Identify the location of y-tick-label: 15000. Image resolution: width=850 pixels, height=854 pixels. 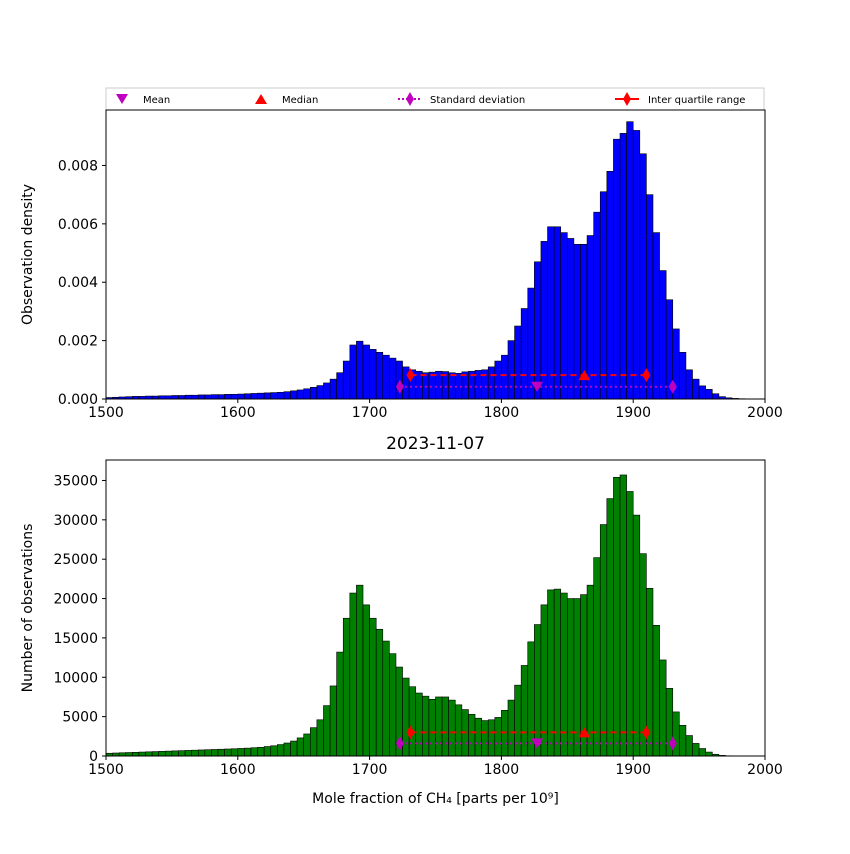
(75, 639).